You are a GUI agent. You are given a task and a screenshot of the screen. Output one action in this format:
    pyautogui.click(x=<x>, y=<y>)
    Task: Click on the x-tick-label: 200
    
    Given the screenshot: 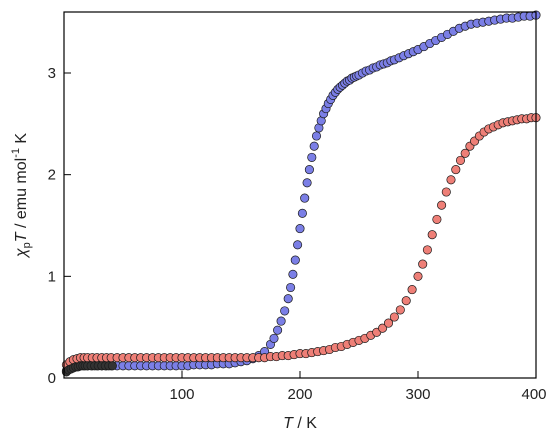 What is the action you would take?
    pyautogui.click(x=299, y=394)
    